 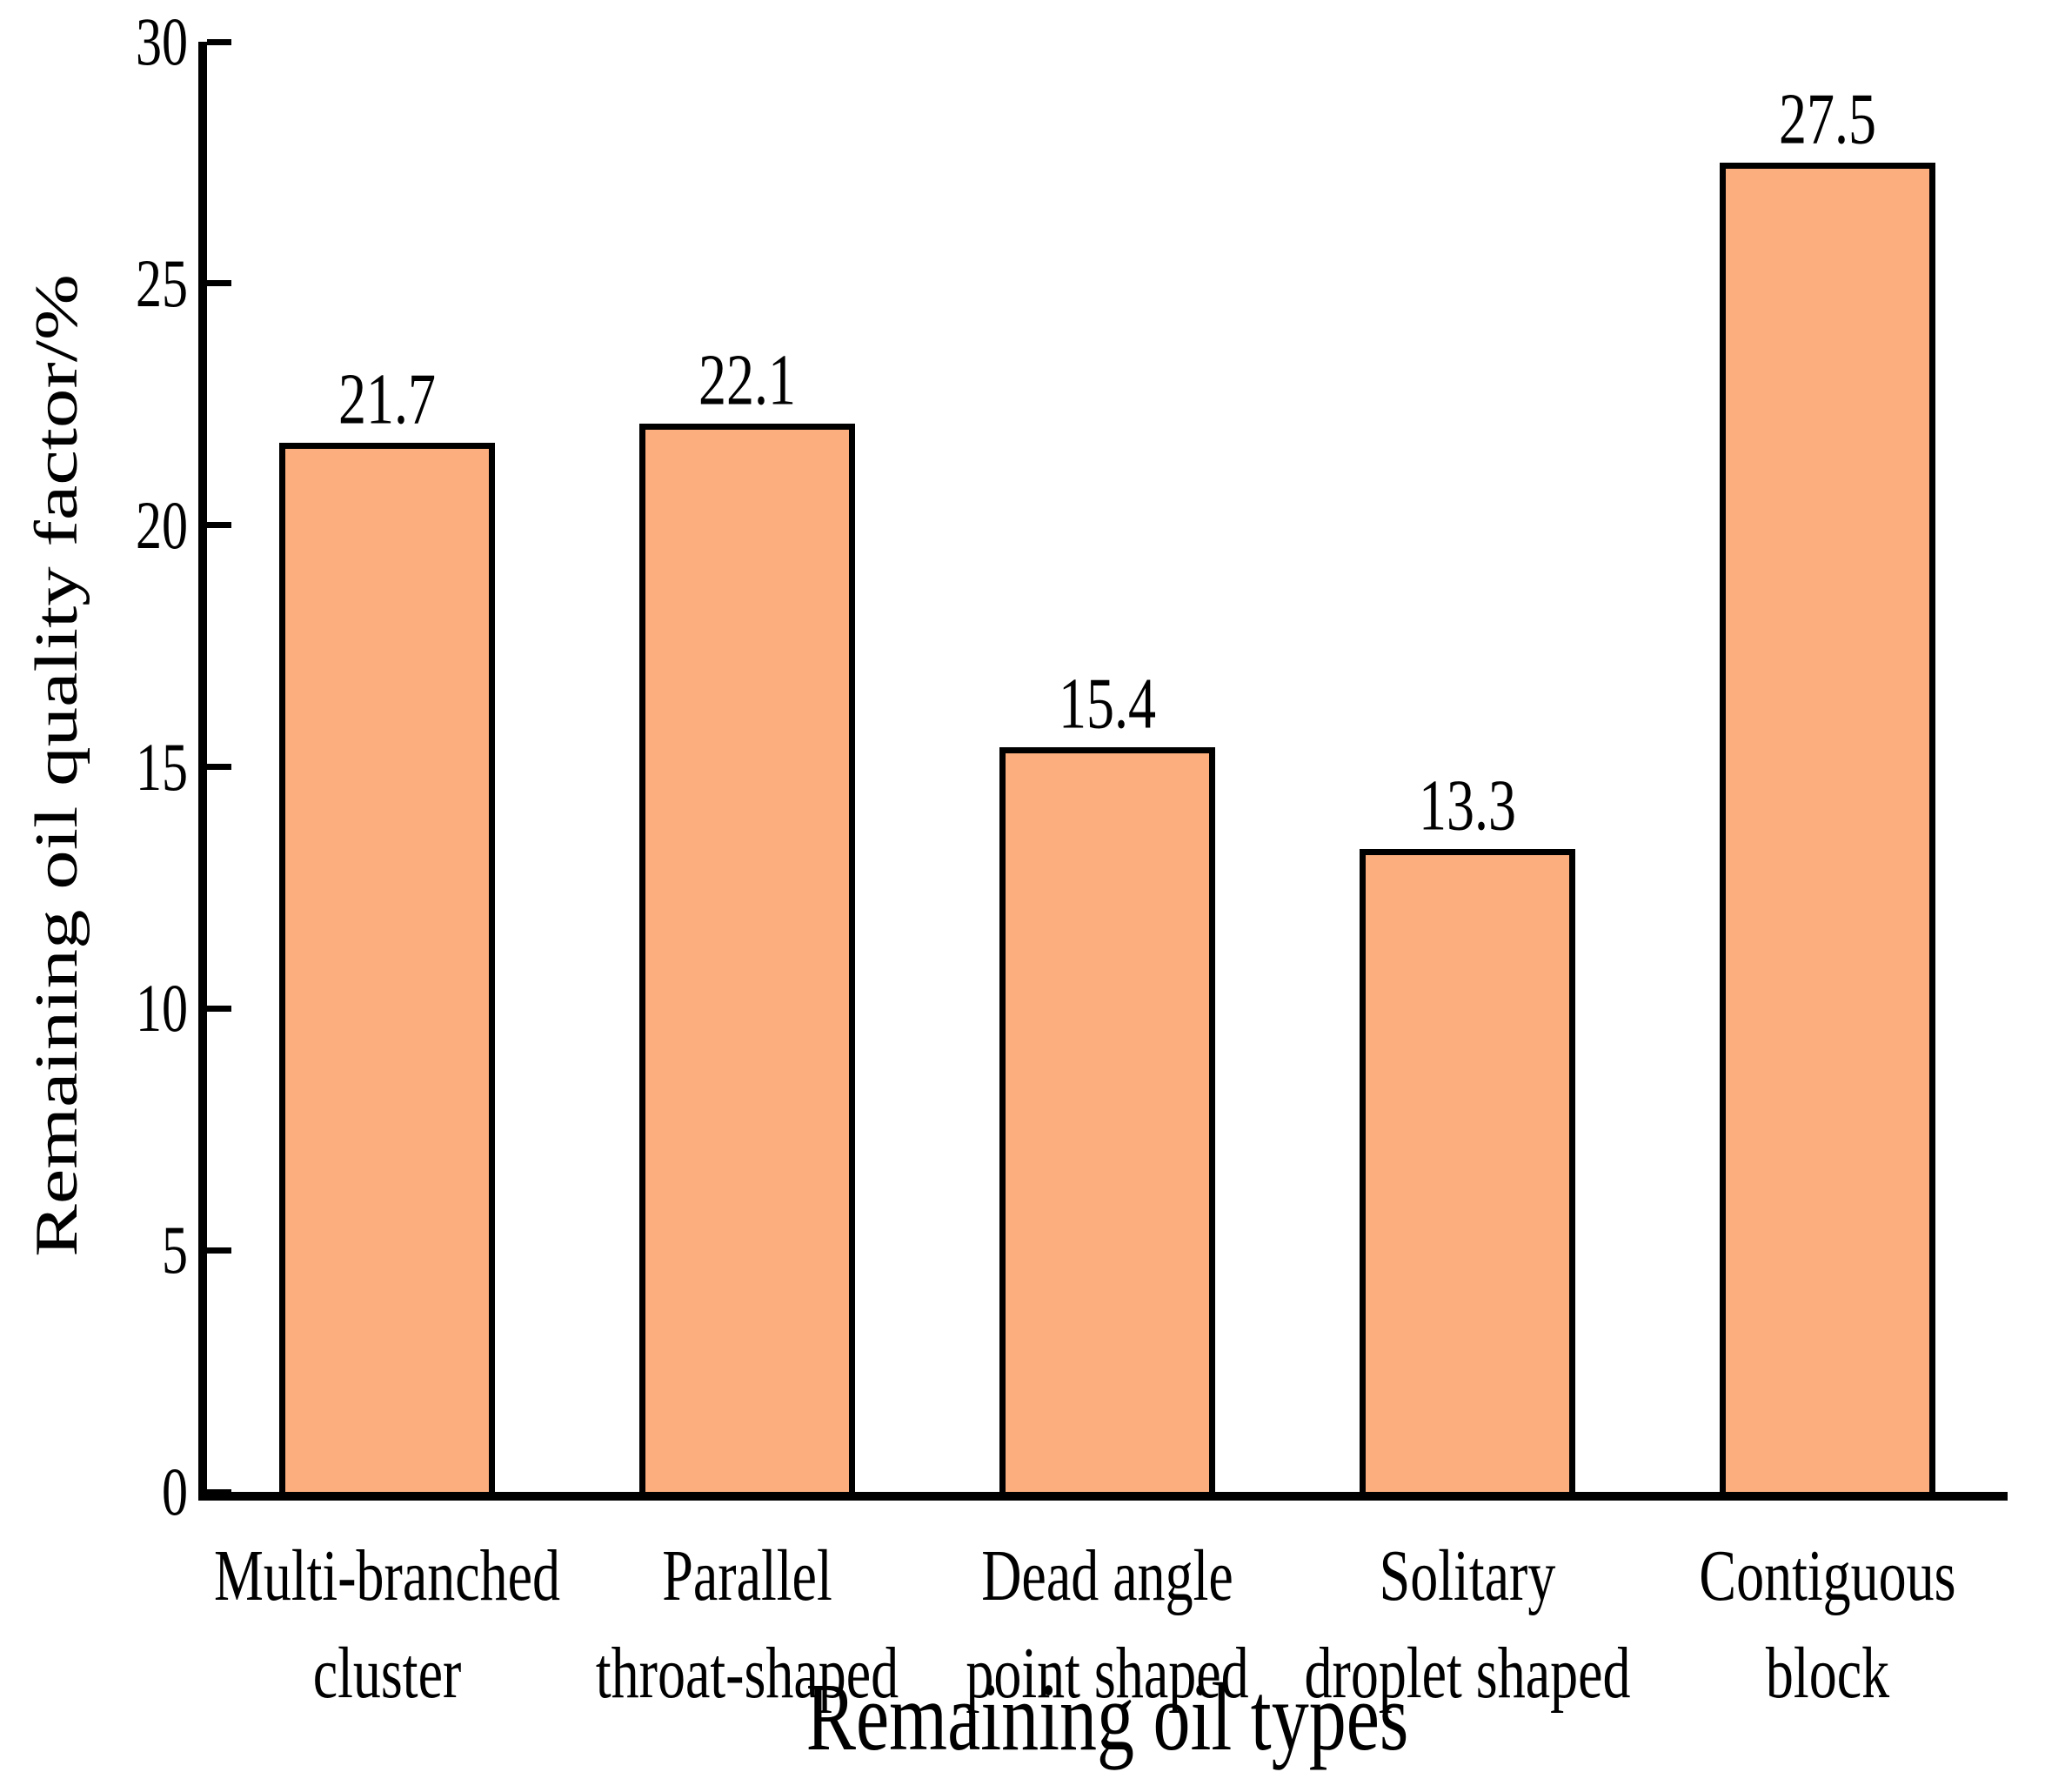 I want to click on y-axis-tick-label: 30, so click(x=162, y=41).